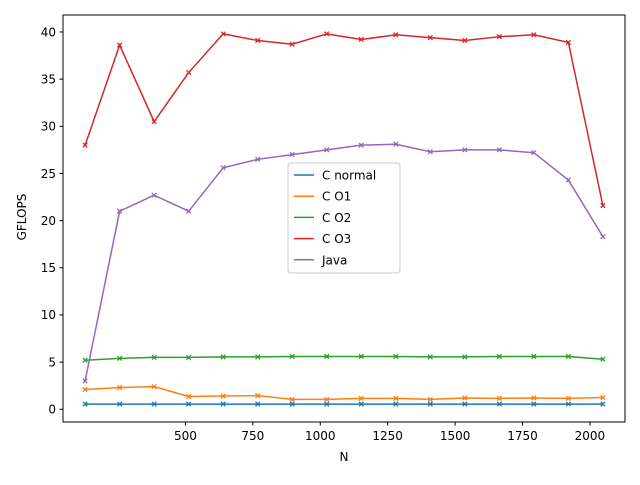 The width and height of the screenshot is (640, 485). I want to click on x-tick-label: 1750, so click(522, 436).